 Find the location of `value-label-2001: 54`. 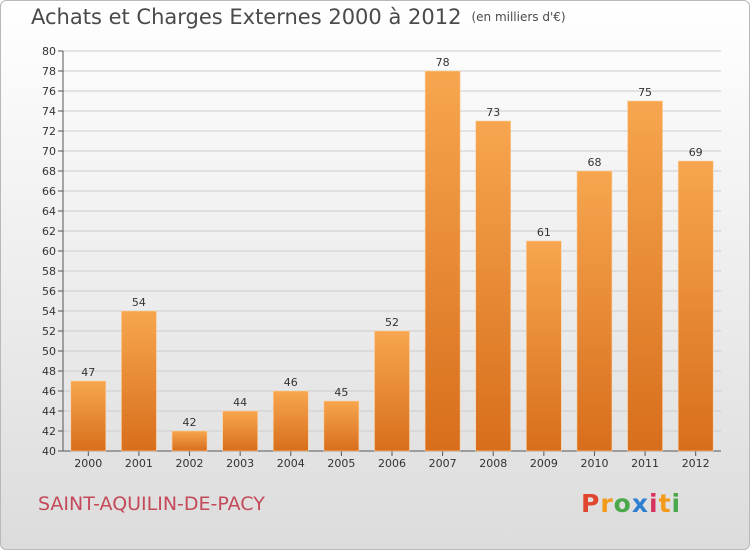

value-label-2001: 54 is located at coordinates (139, 302).